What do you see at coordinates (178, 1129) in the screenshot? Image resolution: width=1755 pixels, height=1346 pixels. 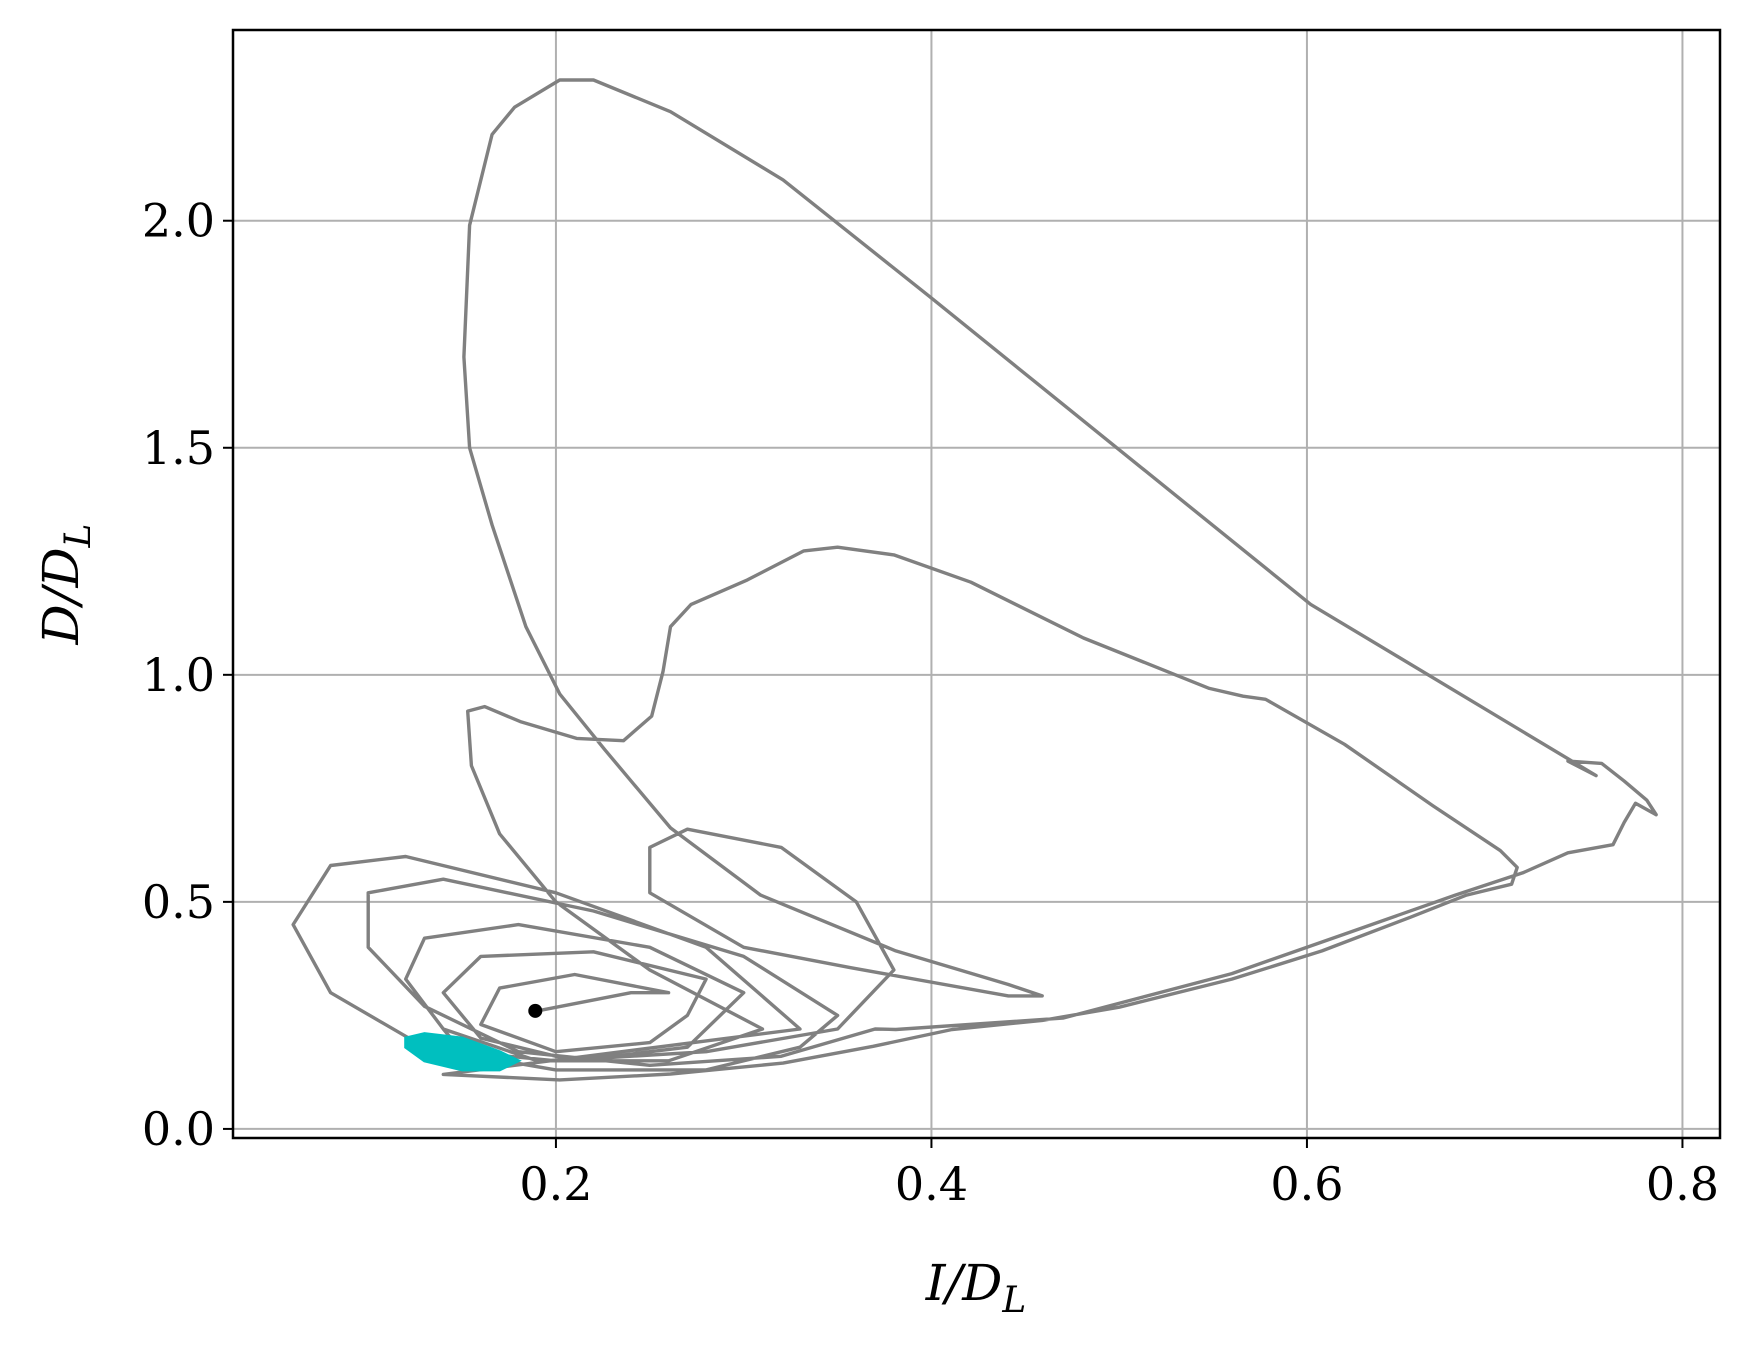 I see `y-tick-label: 0.0` at bounding box center [178, 1129].